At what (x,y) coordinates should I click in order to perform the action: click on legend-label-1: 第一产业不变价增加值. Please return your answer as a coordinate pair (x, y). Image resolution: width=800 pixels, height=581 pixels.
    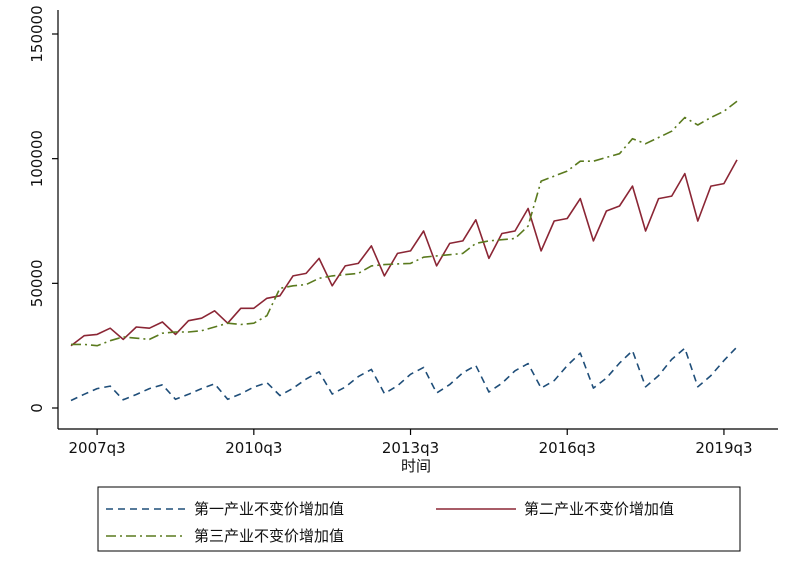
    Looking at the image, I should click on (269, 509).